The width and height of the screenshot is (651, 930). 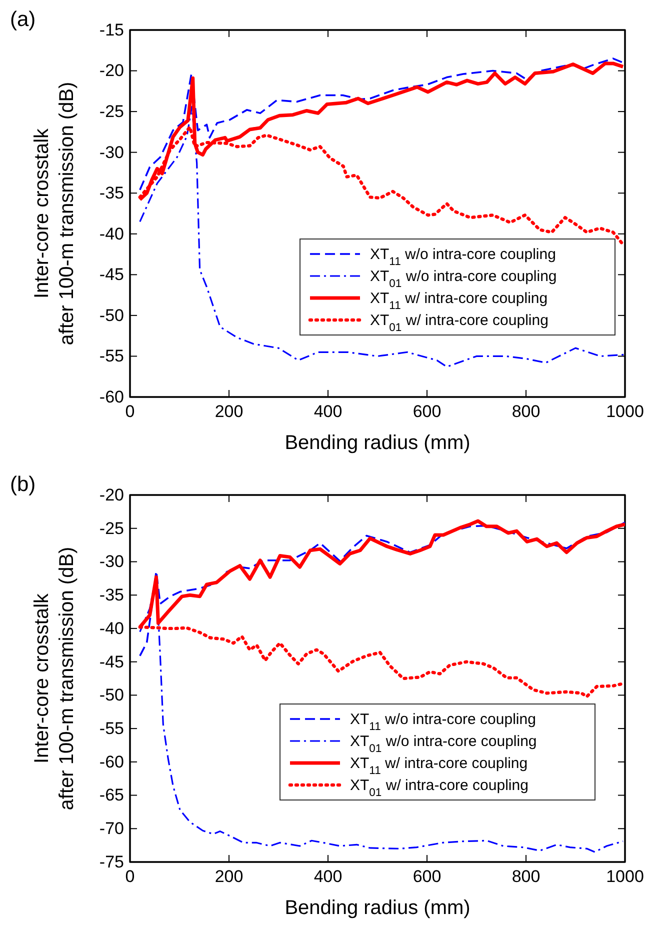 What do you see at coordinates (111, 30) in the screenshot?
I see `y-tick-label: -15` at bounding box center [111, 30].